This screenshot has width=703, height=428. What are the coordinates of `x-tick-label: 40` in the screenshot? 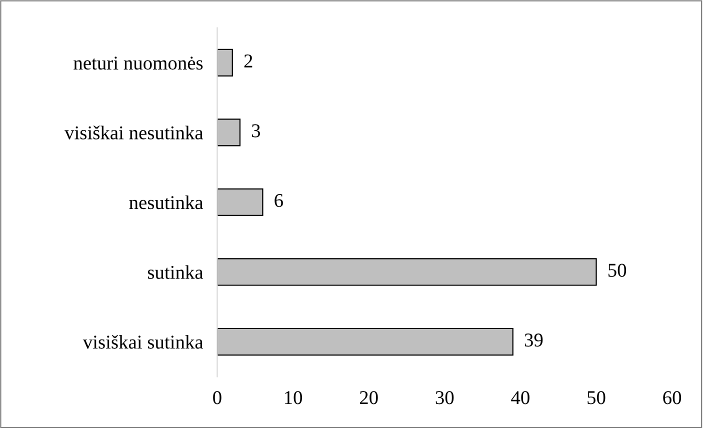 It's located at (520, 397).